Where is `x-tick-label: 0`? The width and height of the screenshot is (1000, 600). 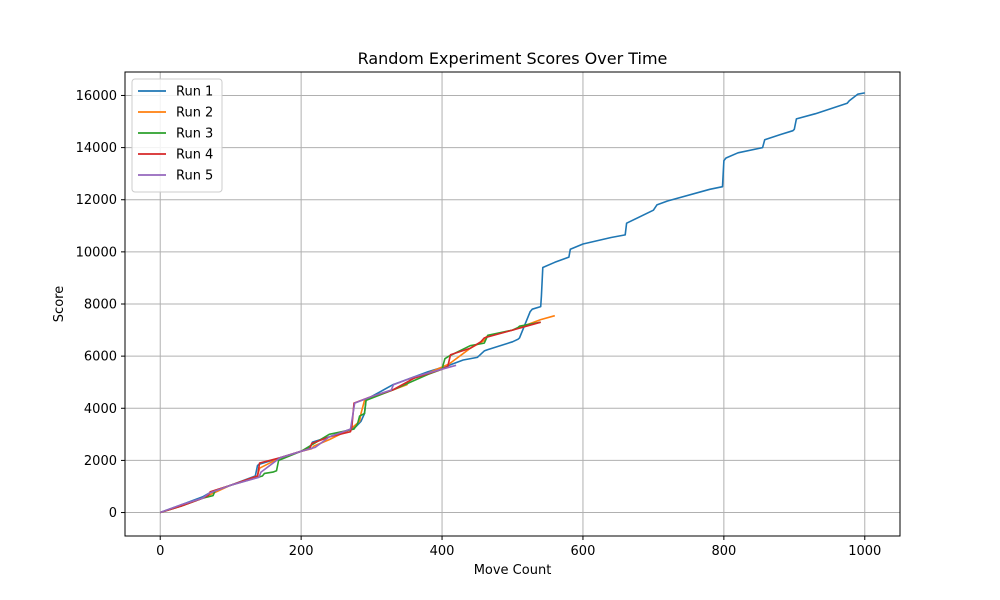
x-tick-label: 0 is located at coordinates (160, 551).